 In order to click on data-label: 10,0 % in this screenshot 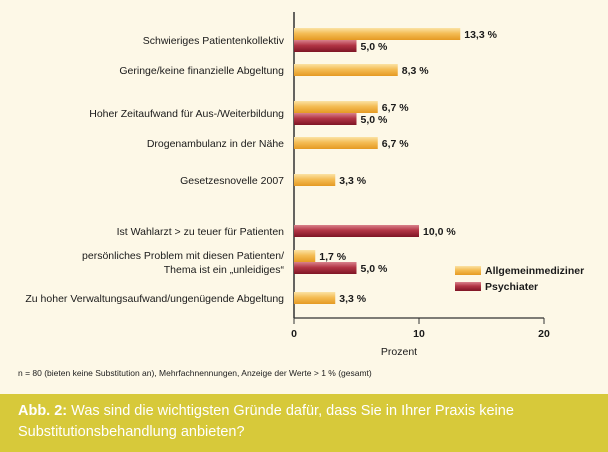, I will do `click(439, 232)`.